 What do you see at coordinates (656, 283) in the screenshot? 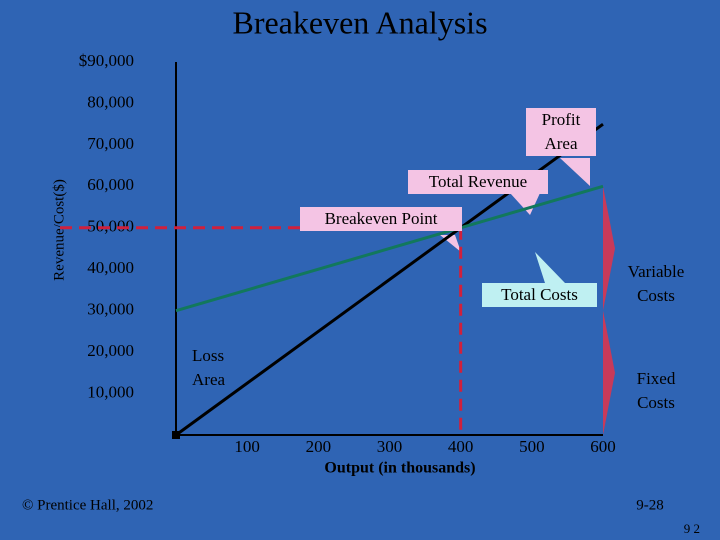
I see `variable-costs-label: Variable Costs` at bounding box center [656, 283].